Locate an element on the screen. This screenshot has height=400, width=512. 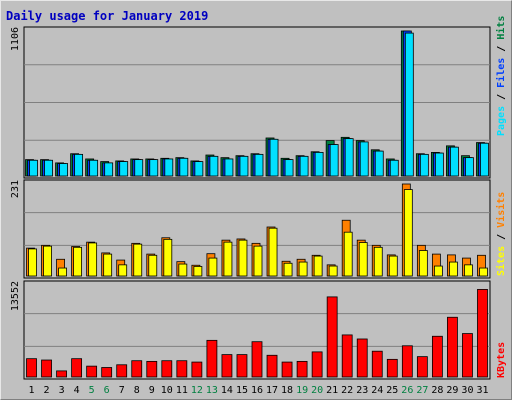
legend-sites-visits: Sites / Visits is located at coordinates (501, 234).